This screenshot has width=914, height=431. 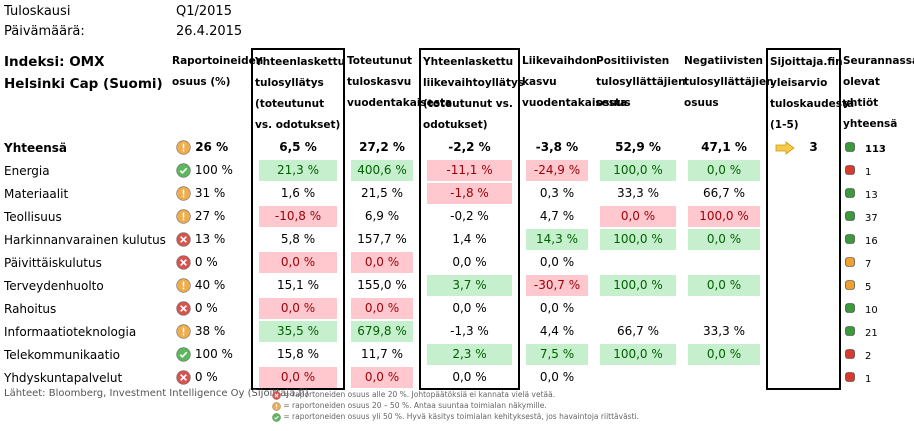 I want to click on reported-share: 0 %, so click(x=211, y=262).